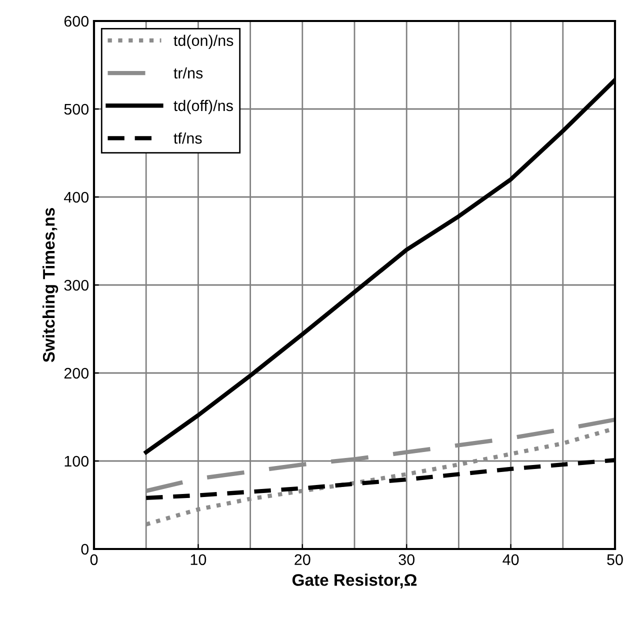 The image size is (627, 623). What do you see at coordinates (94, 560) in the screenshot?
I see `x-tick-label: 0` at bounding box center [94, 560].